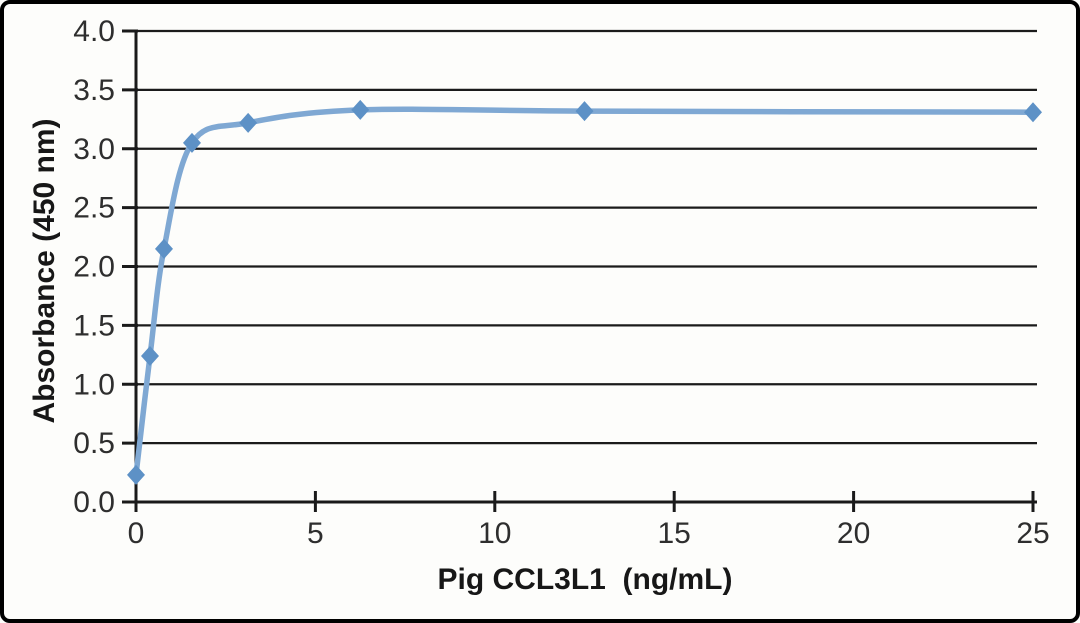  Describe the element at coordinates (585, 579) in the screenshot. I see `x-axis-title: Pig CCL3L1 (ng/mL)` at that location.